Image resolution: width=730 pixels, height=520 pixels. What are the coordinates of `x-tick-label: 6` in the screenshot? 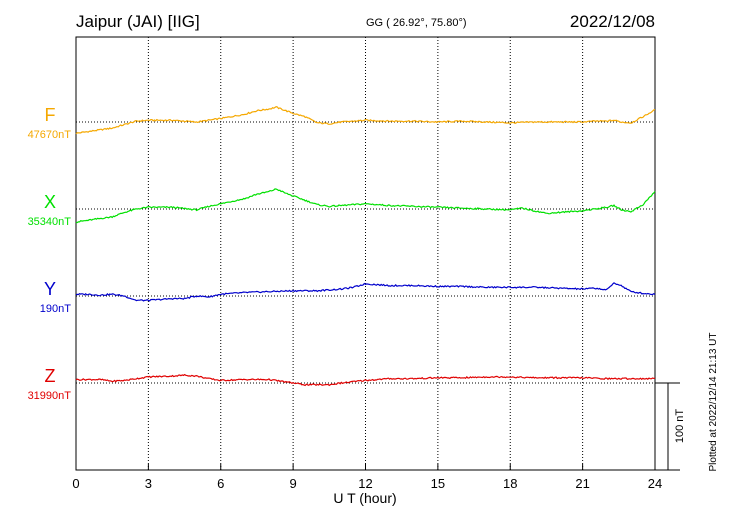 It's located at (220, 483).